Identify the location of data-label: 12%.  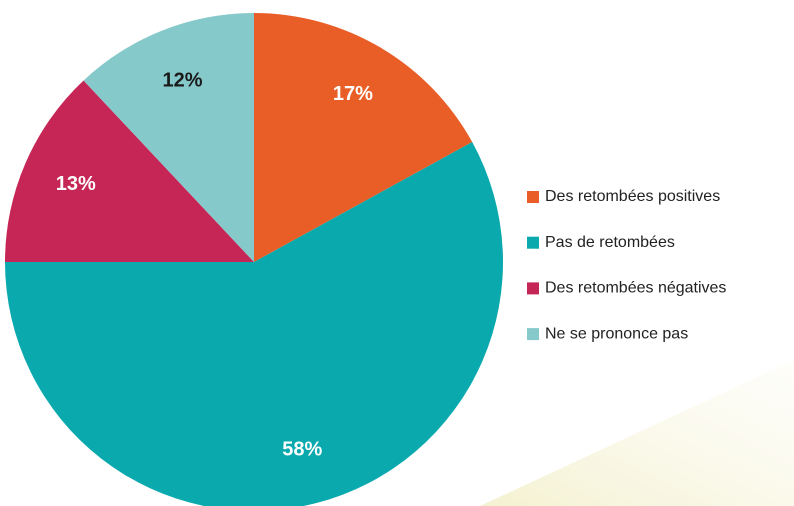
(182, 81).